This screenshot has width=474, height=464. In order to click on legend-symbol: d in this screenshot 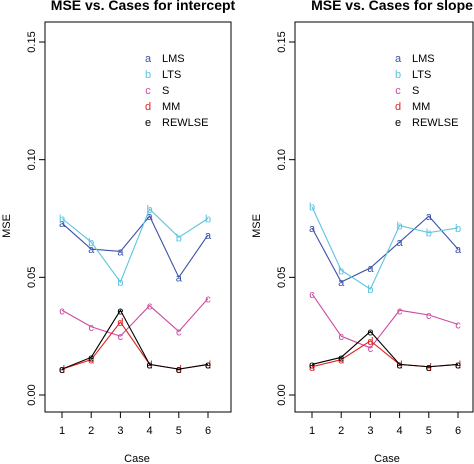, I will do `click(148, 107)`.